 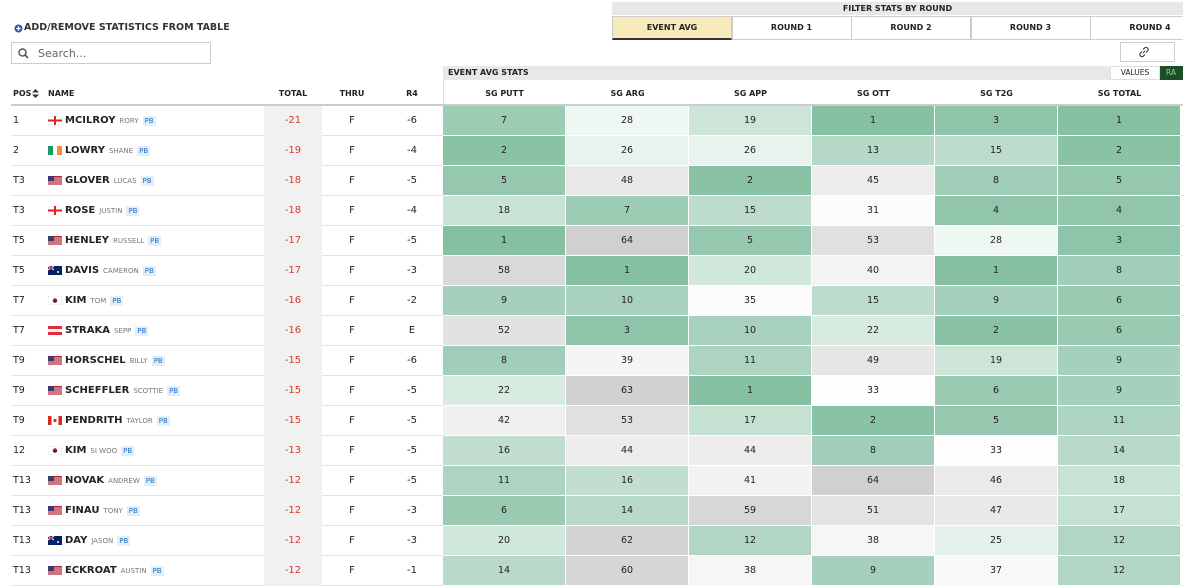 What do you see at coordinates (750, 93) in the screenshot?
I see `column-header: SG APP` at bounding box center [750, 93].